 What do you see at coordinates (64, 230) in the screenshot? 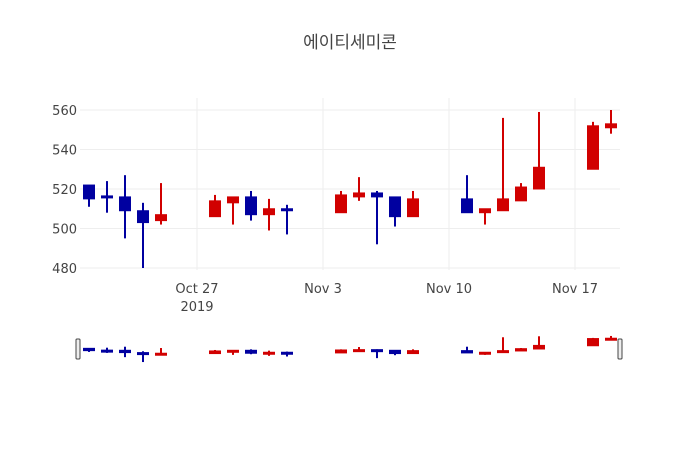
I see `y-tick-label: 500` at bounding box center [64, 230].